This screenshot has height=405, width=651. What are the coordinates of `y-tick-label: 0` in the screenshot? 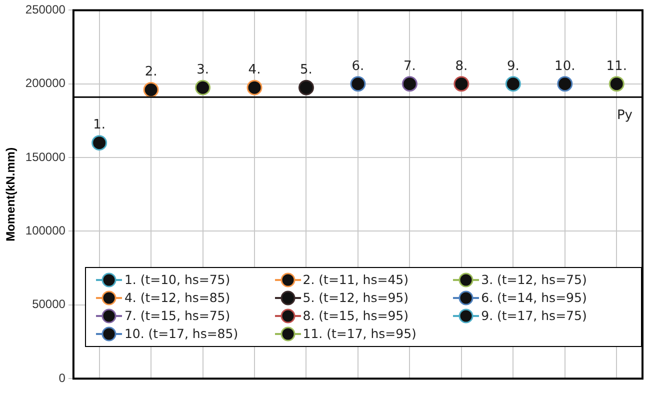 It's located at (62, 377).